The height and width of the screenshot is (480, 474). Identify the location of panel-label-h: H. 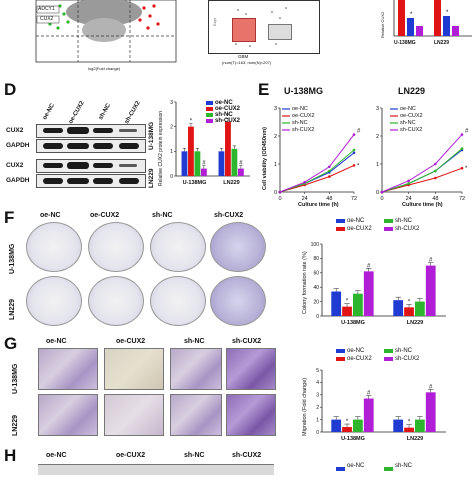
(10, 455).